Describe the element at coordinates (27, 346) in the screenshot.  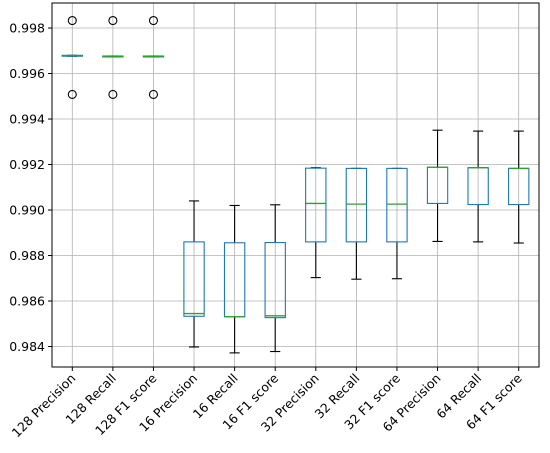
I see `y-tick-label: 0.984` at that location.